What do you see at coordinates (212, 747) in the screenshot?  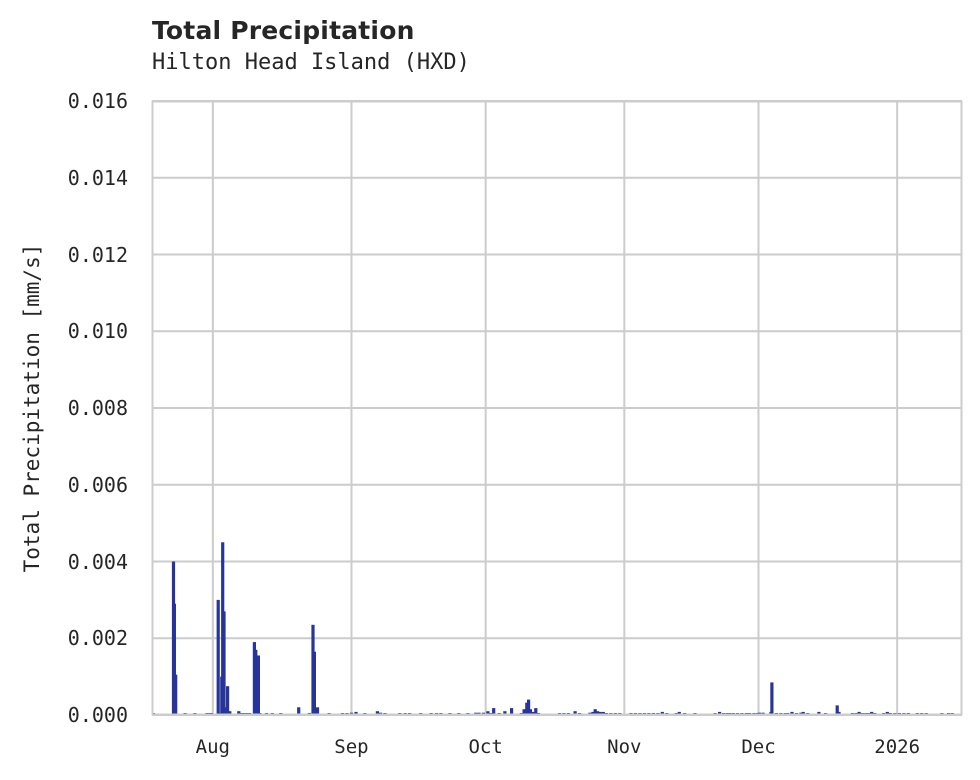 I see `x-tick-label: Aug` at bounding box center [212, 747].